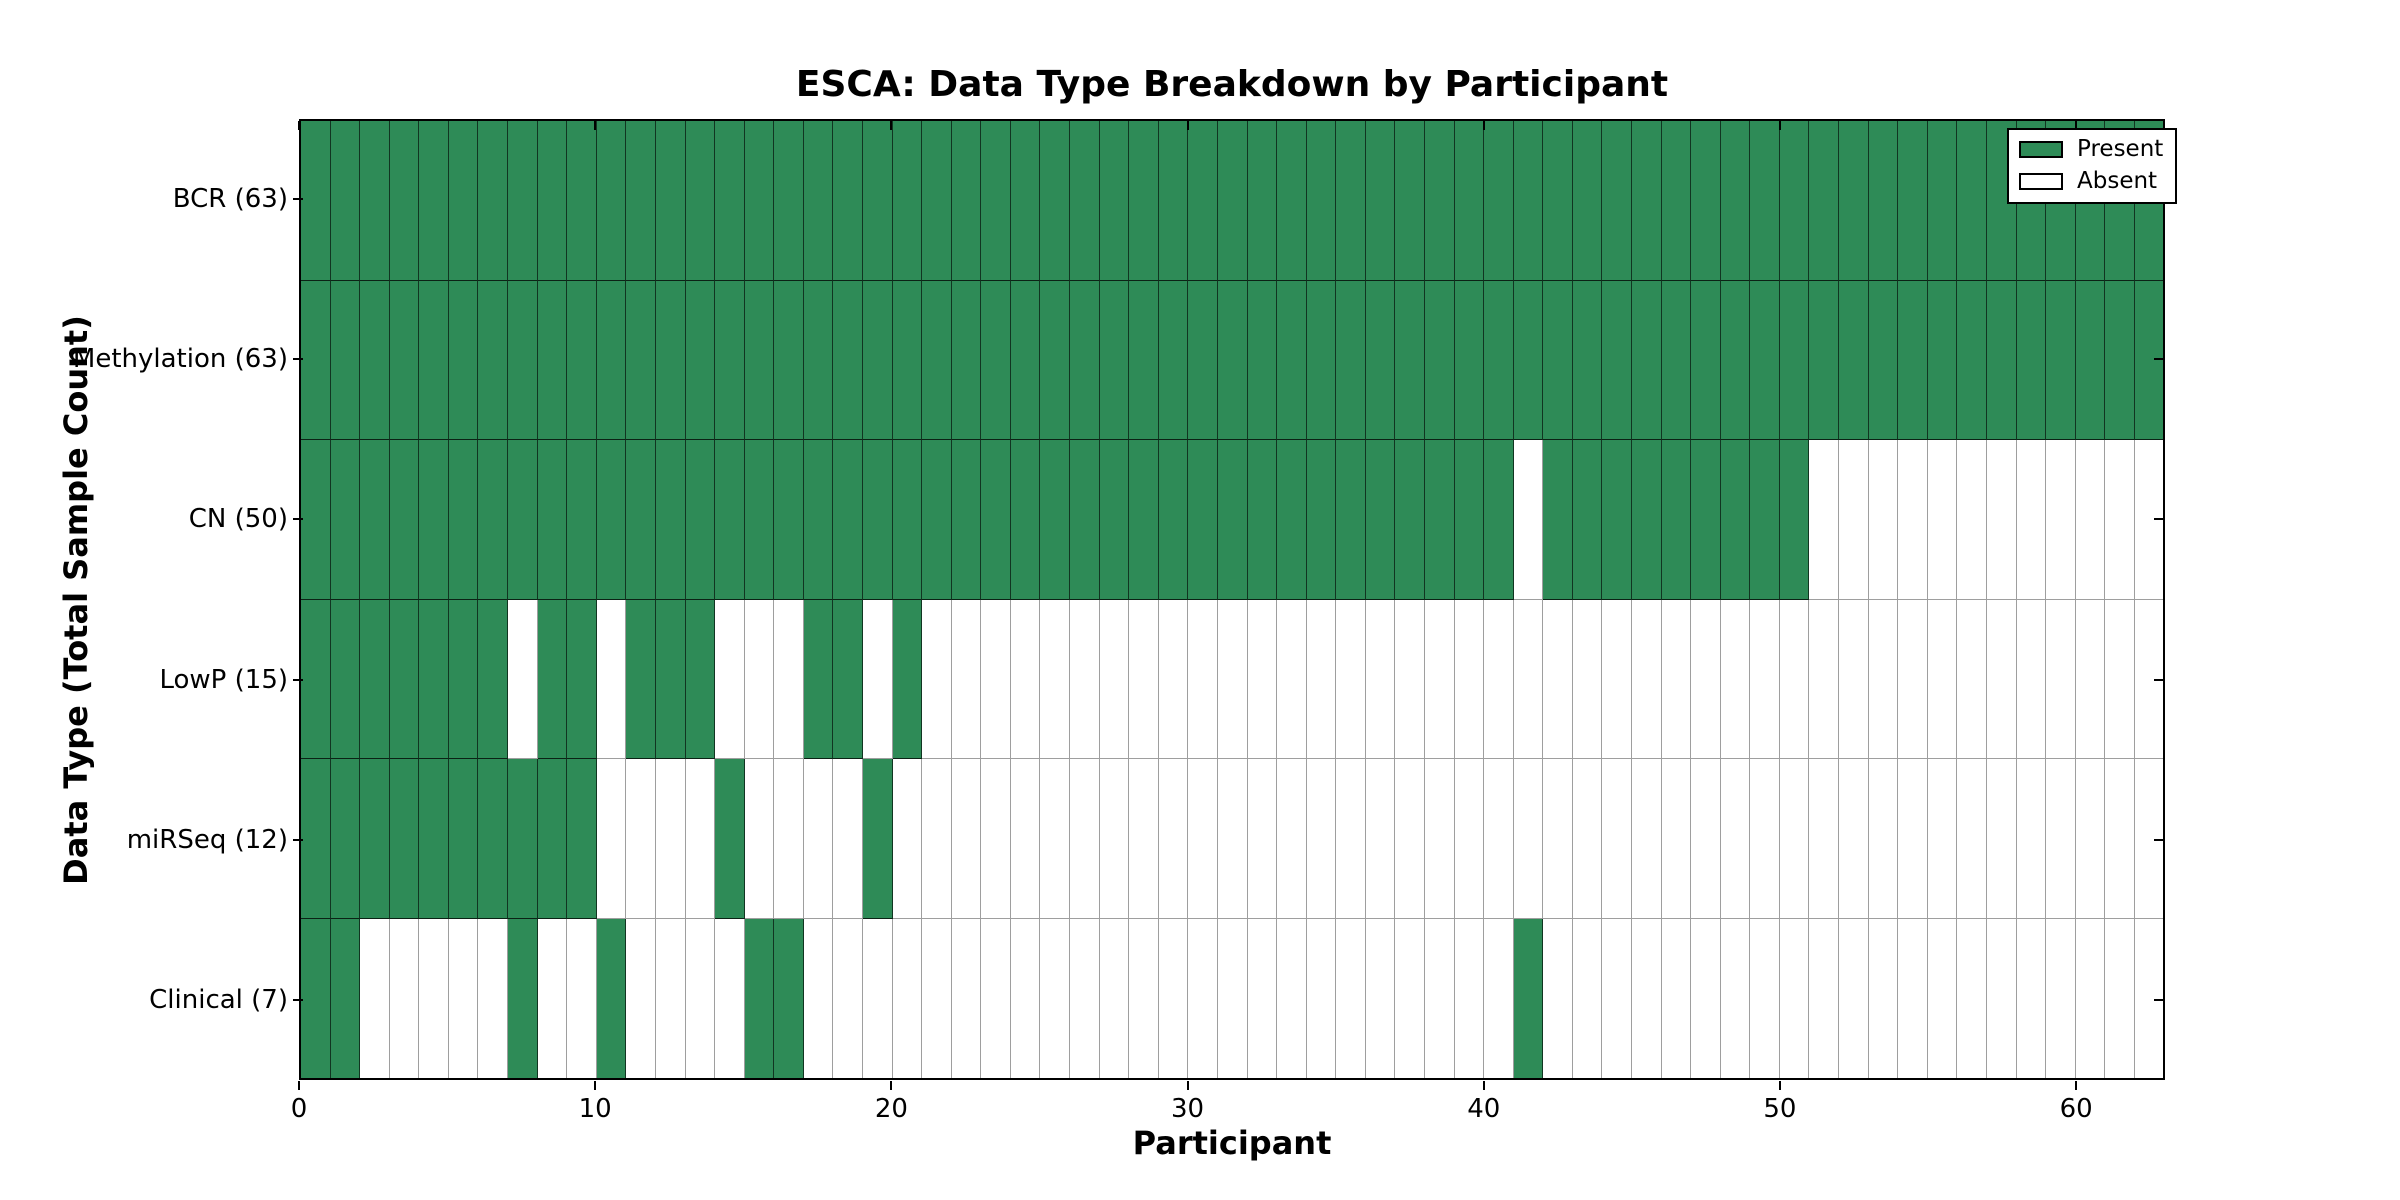 The width and height of the screenshot is (2400, 1200). Describe the element at coordinates (2158, 999) in the screenshot. I see `y-tick-mark-right` at that location.